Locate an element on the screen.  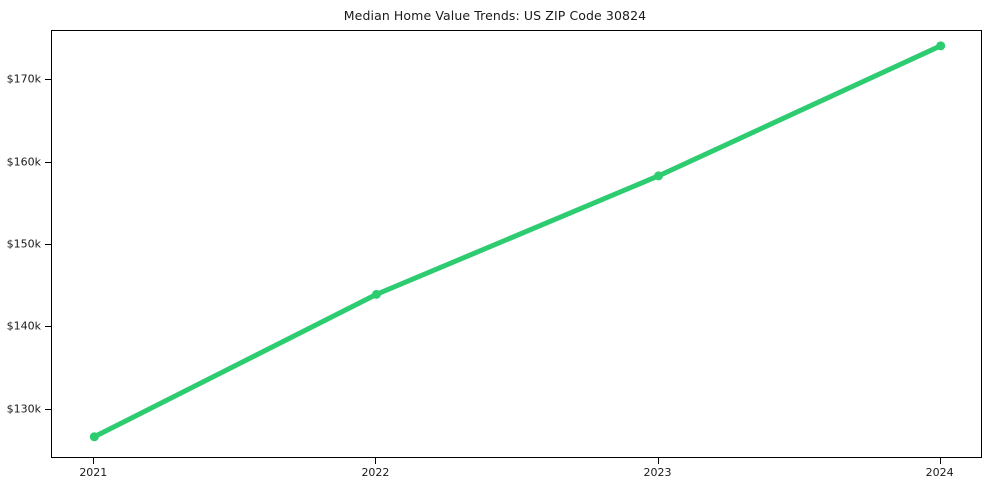
y-axis-tick-label: $140k is located at coordinates (23, 326).